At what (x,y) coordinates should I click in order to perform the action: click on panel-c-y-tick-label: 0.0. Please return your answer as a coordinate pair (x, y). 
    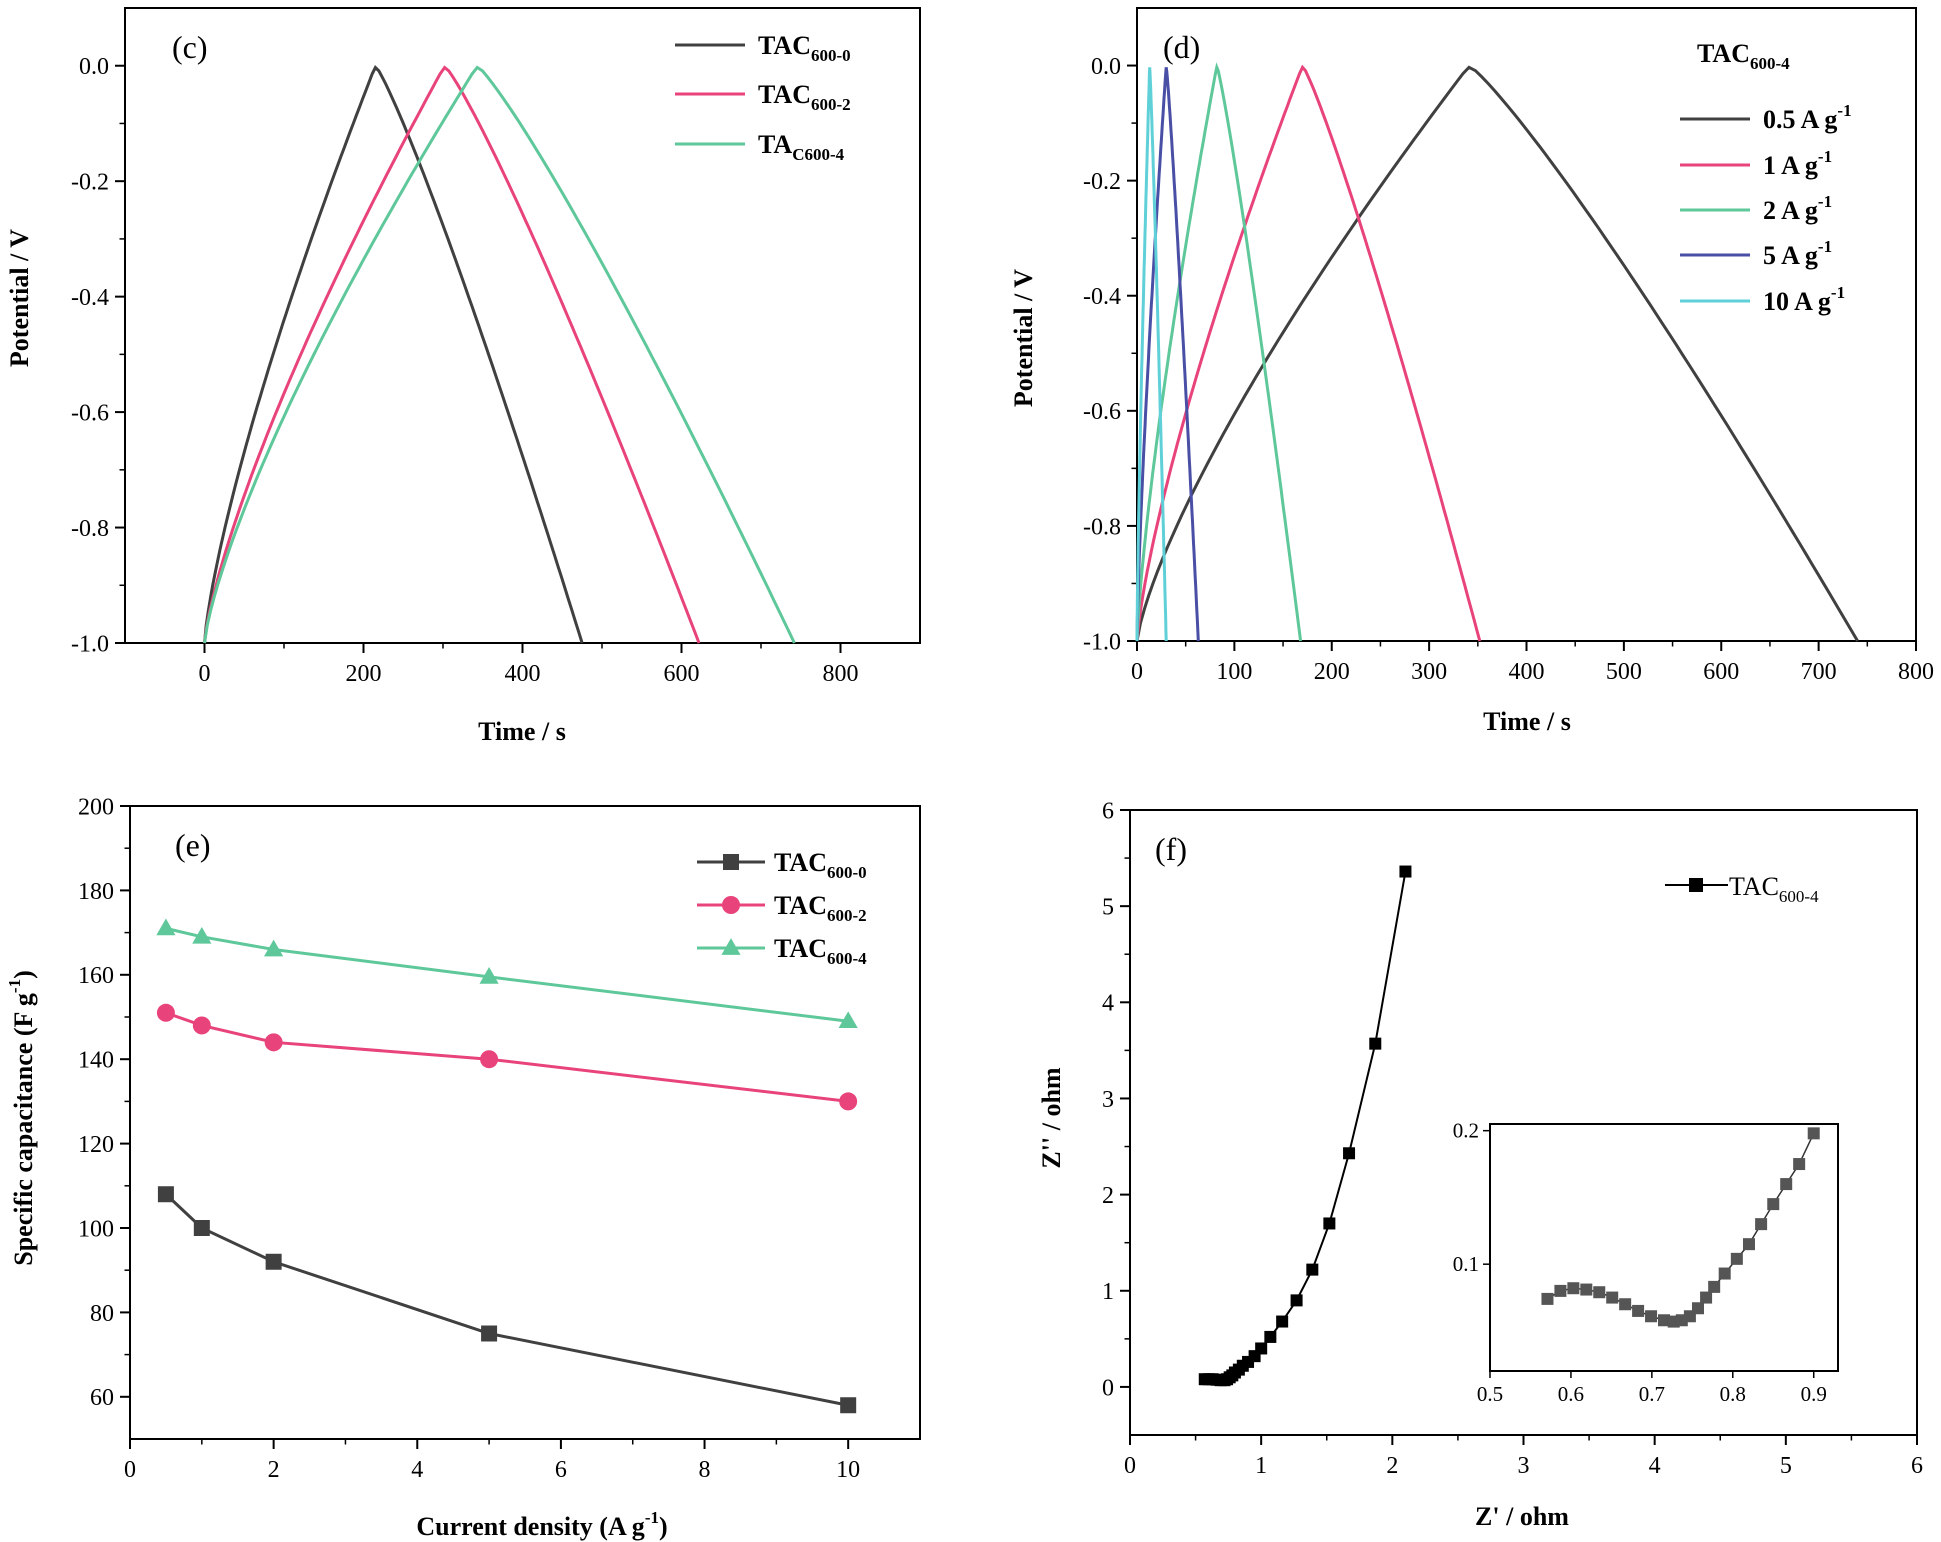
    Looking at the image, I should click on (94, 67).